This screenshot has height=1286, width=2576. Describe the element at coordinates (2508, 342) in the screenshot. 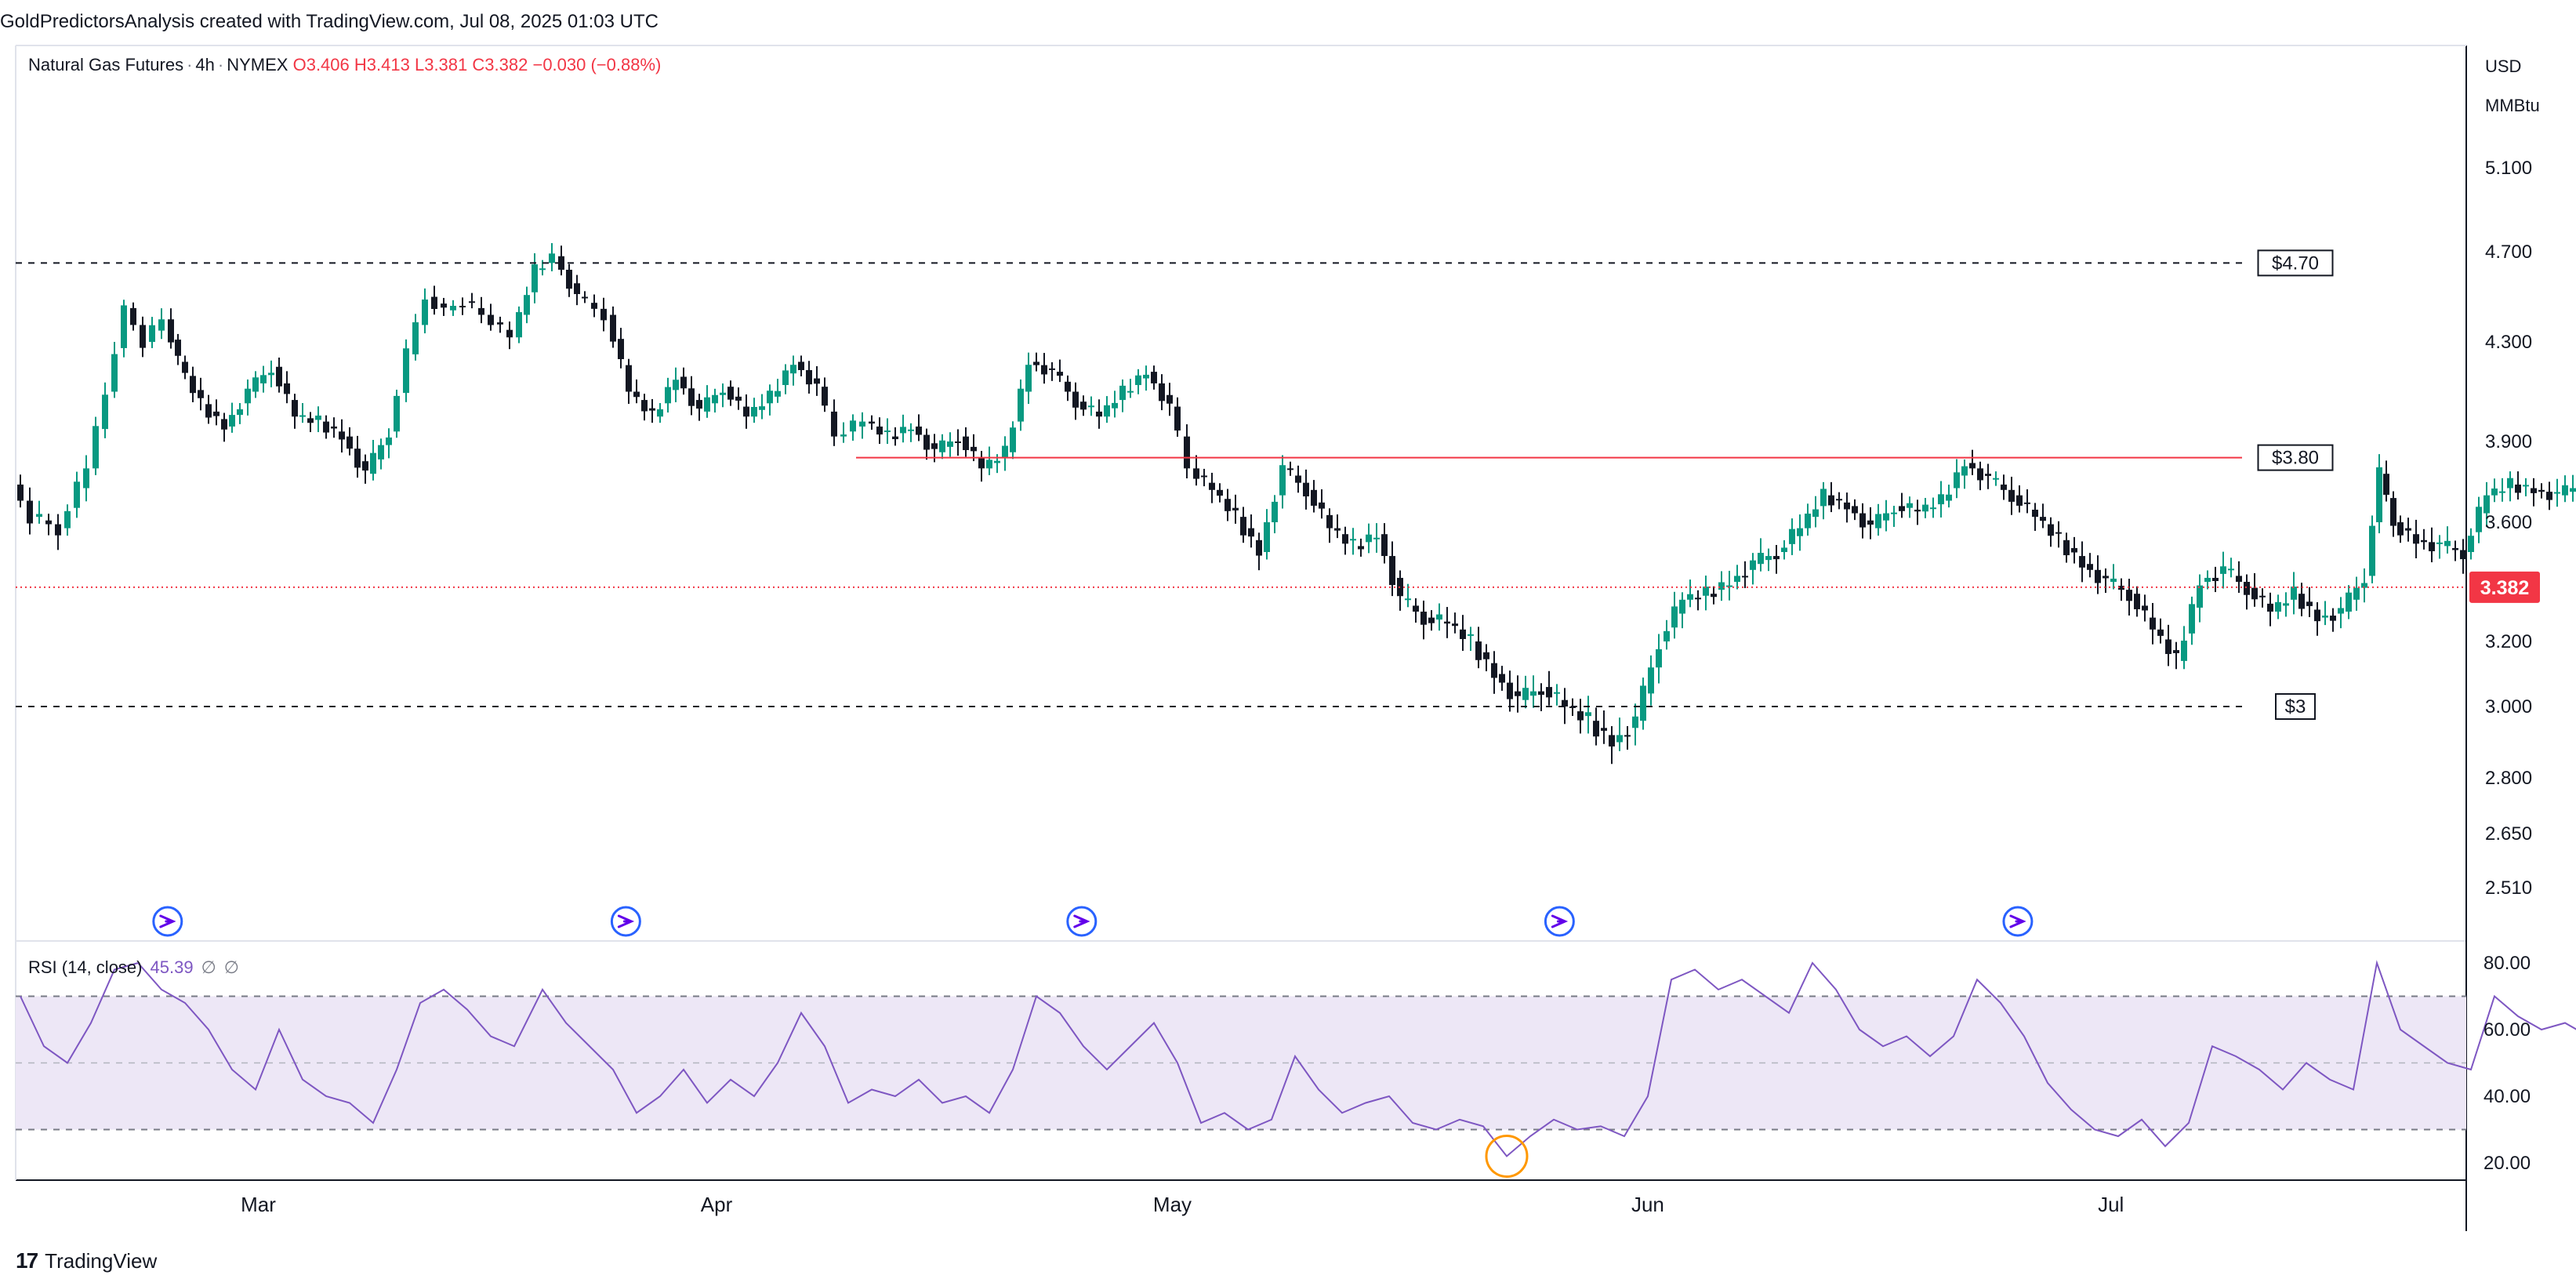

I see `price-tick-label: 4.300` at that location.